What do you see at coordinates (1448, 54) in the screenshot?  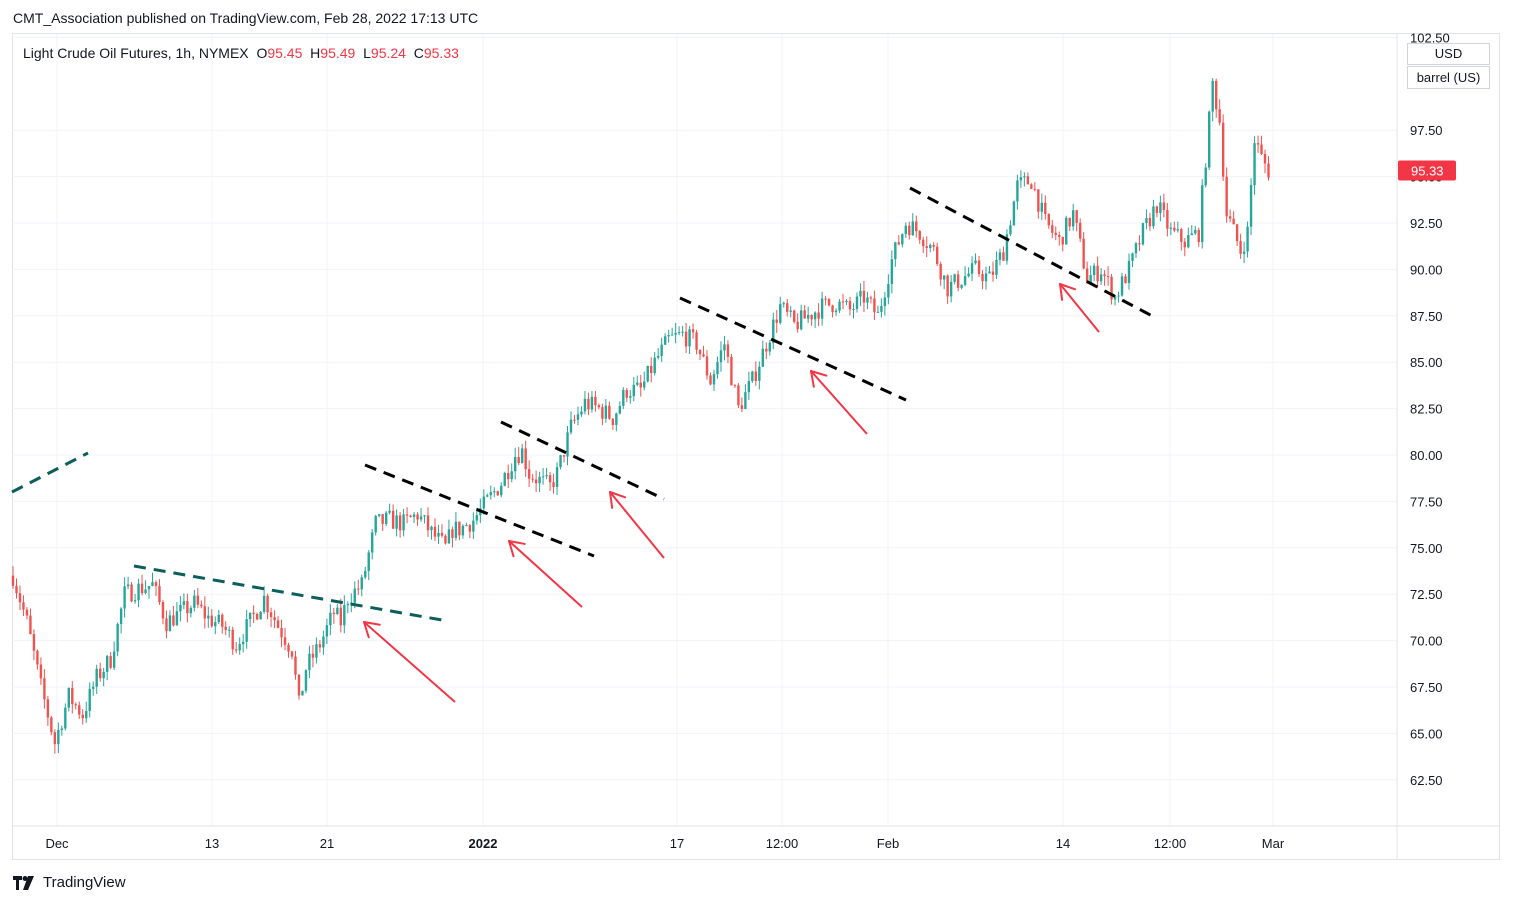 I see `currency-button: USD` at bounding box center [1448, 54].